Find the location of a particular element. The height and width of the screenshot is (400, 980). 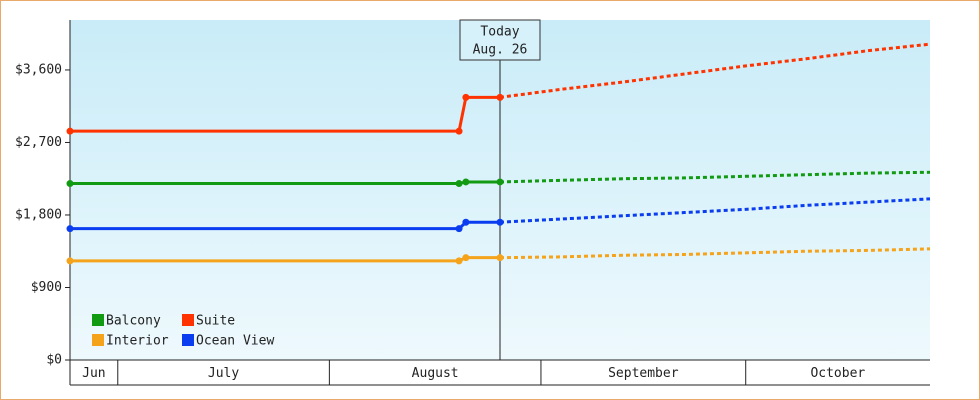

today-label: Aug. 26 is located at coordinates (500, 50).